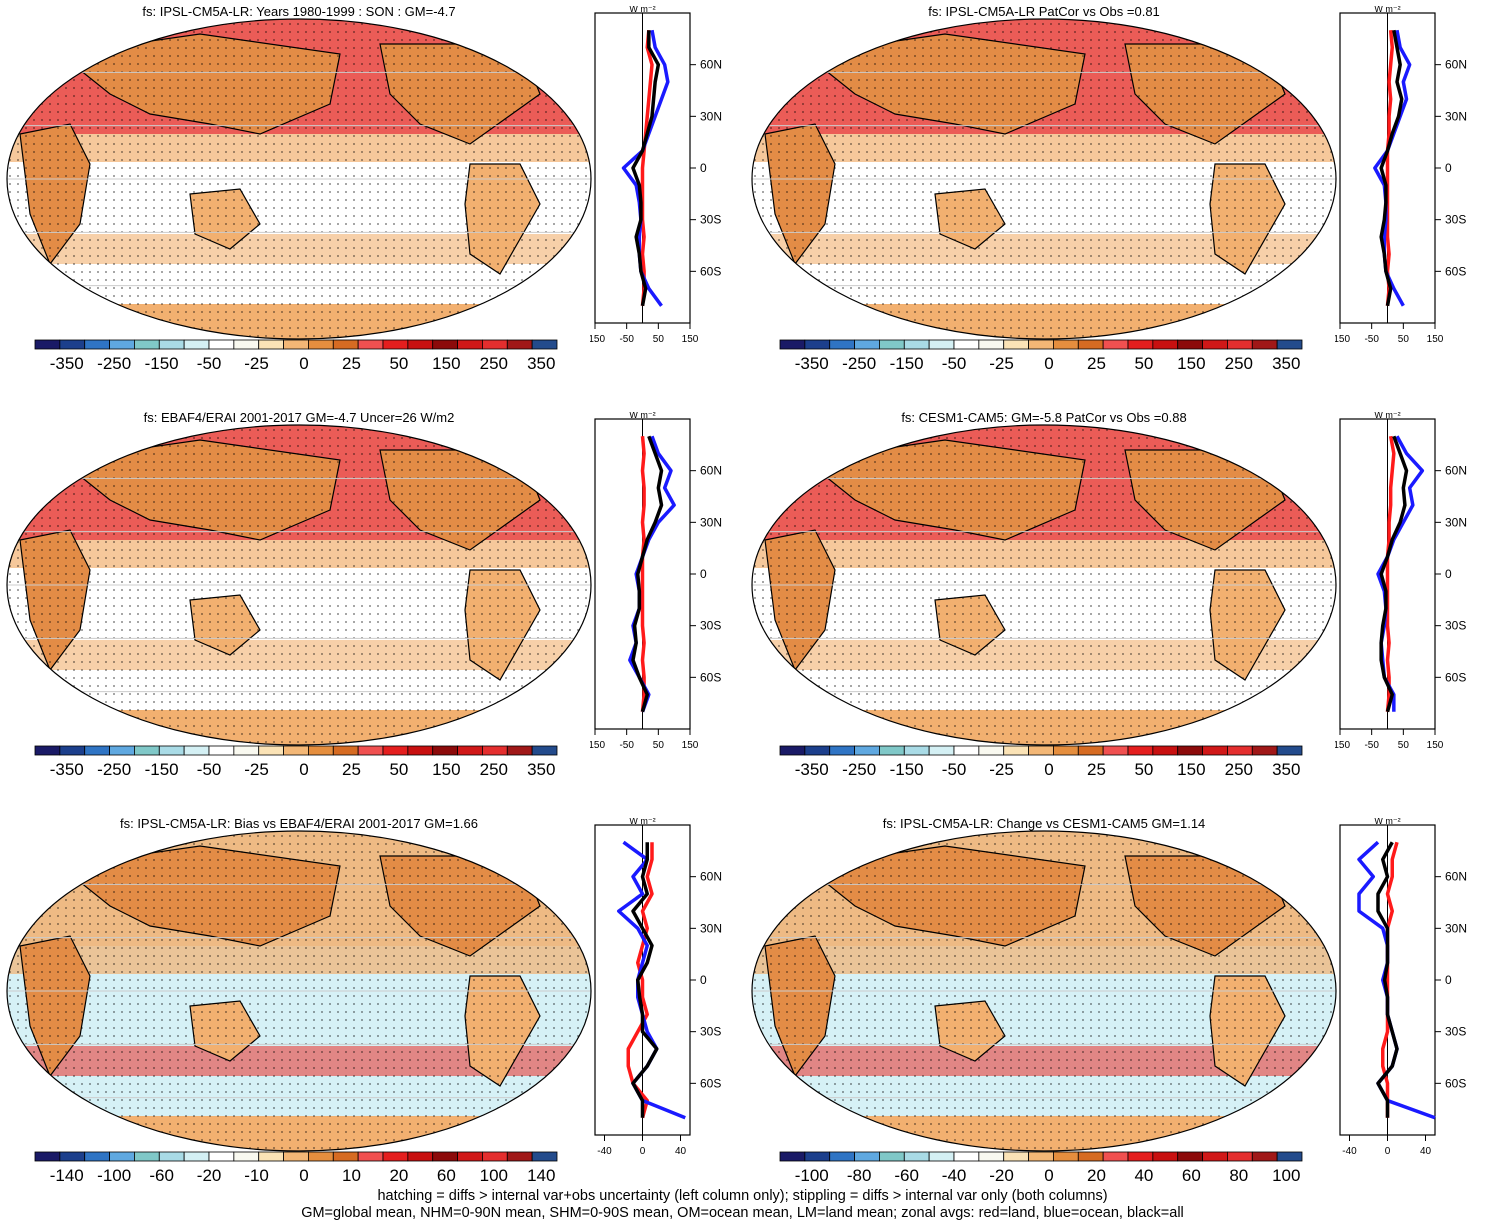  What do you see at coordinates (1403, 987) in the screenshot?
I see `zonal-mean-plot: W m⁻² 60N 30N 0 30S 60S -40 0 40` at bounding box center [1403, 987].